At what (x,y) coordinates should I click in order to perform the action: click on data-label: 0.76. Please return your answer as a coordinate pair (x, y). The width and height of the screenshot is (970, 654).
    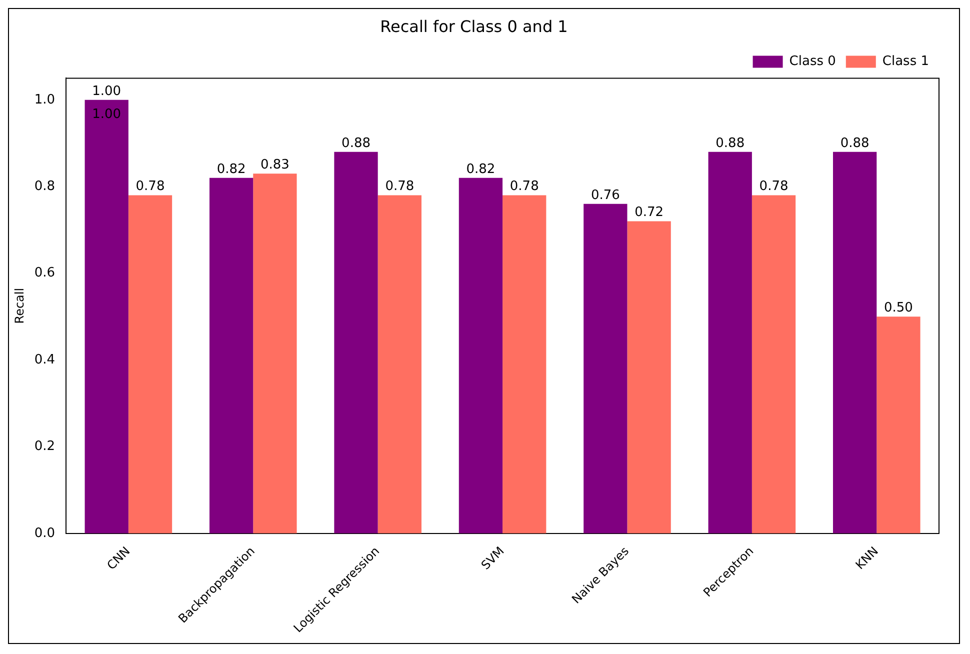
    Looking at the image, I should click on (605, 195).